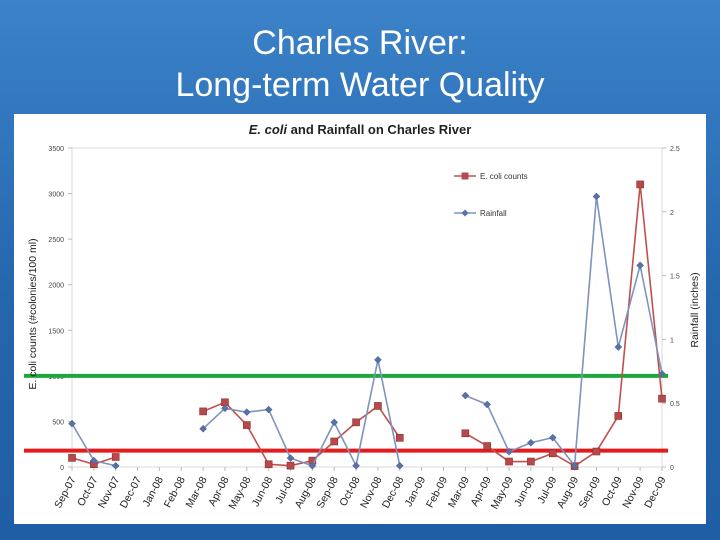 The height and width of the screenshot is (540, 720). What do you see at coordinates (65, 493) in the screenshot?
I see `x-tick-label: Sep-07` at bounding box center [65, 493].